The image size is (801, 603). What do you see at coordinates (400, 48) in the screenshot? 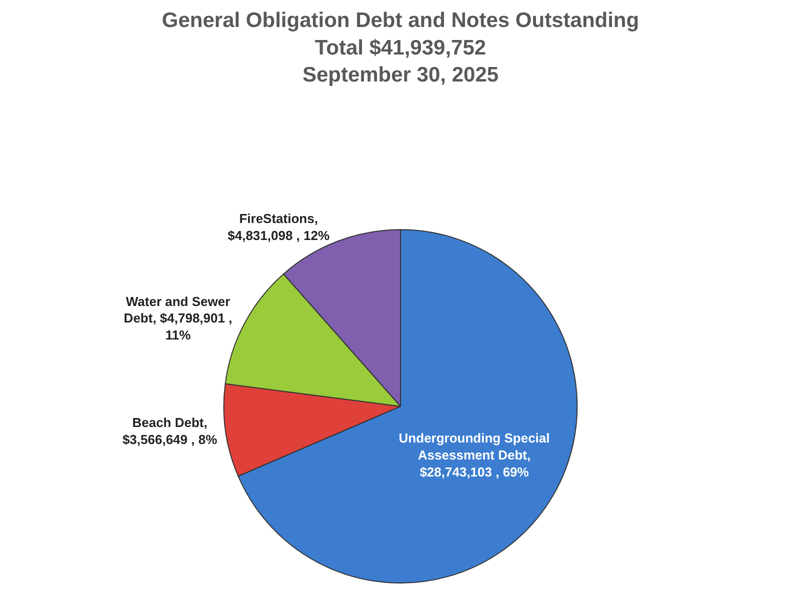
I see `chart-subtitle: Total $41,939,752` at bounding box center [400, 48].